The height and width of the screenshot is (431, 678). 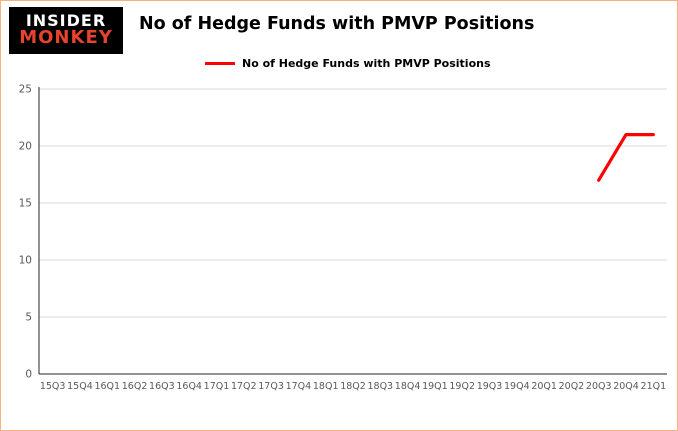 I want to click on insider-monkey-logo: INSIDER MONKEY, so click(x=66, y=30).